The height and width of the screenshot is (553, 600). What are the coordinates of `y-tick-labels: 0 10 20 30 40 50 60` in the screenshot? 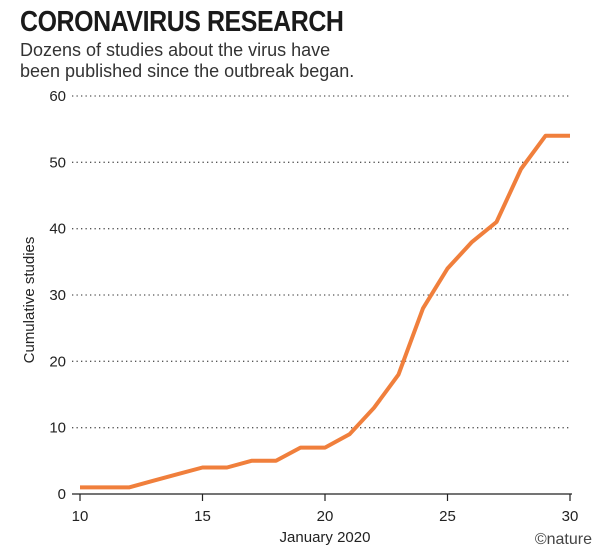 It's located at (57, 295).